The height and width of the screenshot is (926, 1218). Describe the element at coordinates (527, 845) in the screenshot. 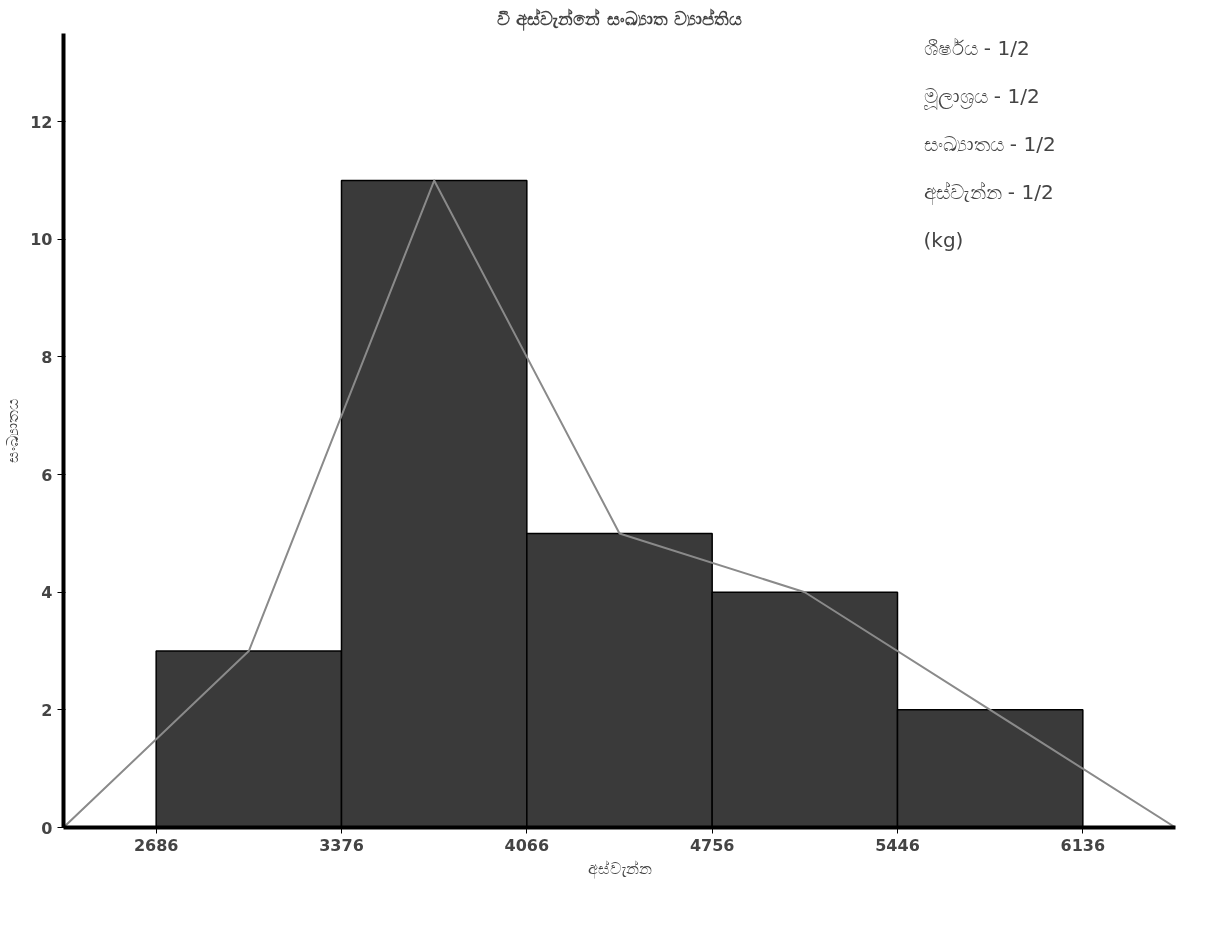

I see `x-tick-label: 4066` at that location.